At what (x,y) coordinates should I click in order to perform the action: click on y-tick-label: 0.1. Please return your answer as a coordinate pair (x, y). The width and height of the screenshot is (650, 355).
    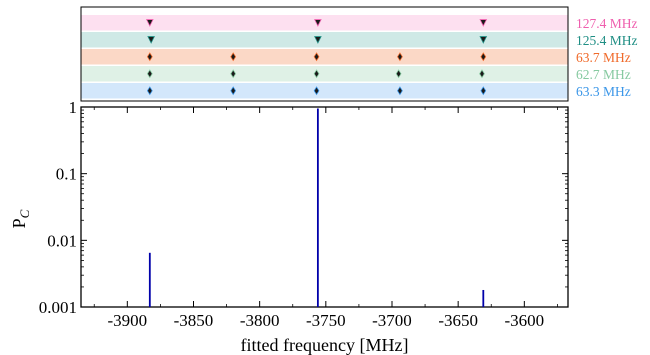
    Looking at the image, I should click on (66, 174).